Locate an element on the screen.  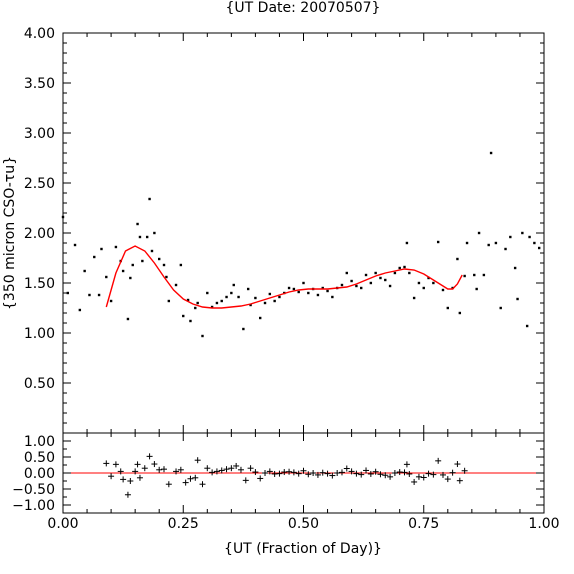
top-y-tick-label: 3.00 is located at coordinates (39, 134).